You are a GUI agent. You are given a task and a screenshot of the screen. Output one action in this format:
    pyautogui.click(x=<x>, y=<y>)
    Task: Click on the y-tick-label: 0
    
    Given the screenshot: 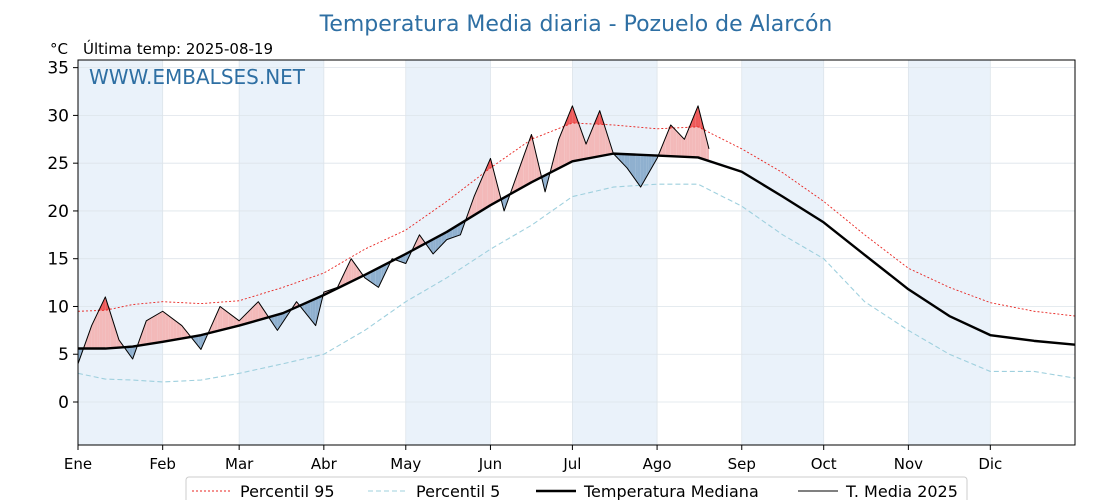 What is the action you would take?
    pyautogui.click(x=63, y=403)
    